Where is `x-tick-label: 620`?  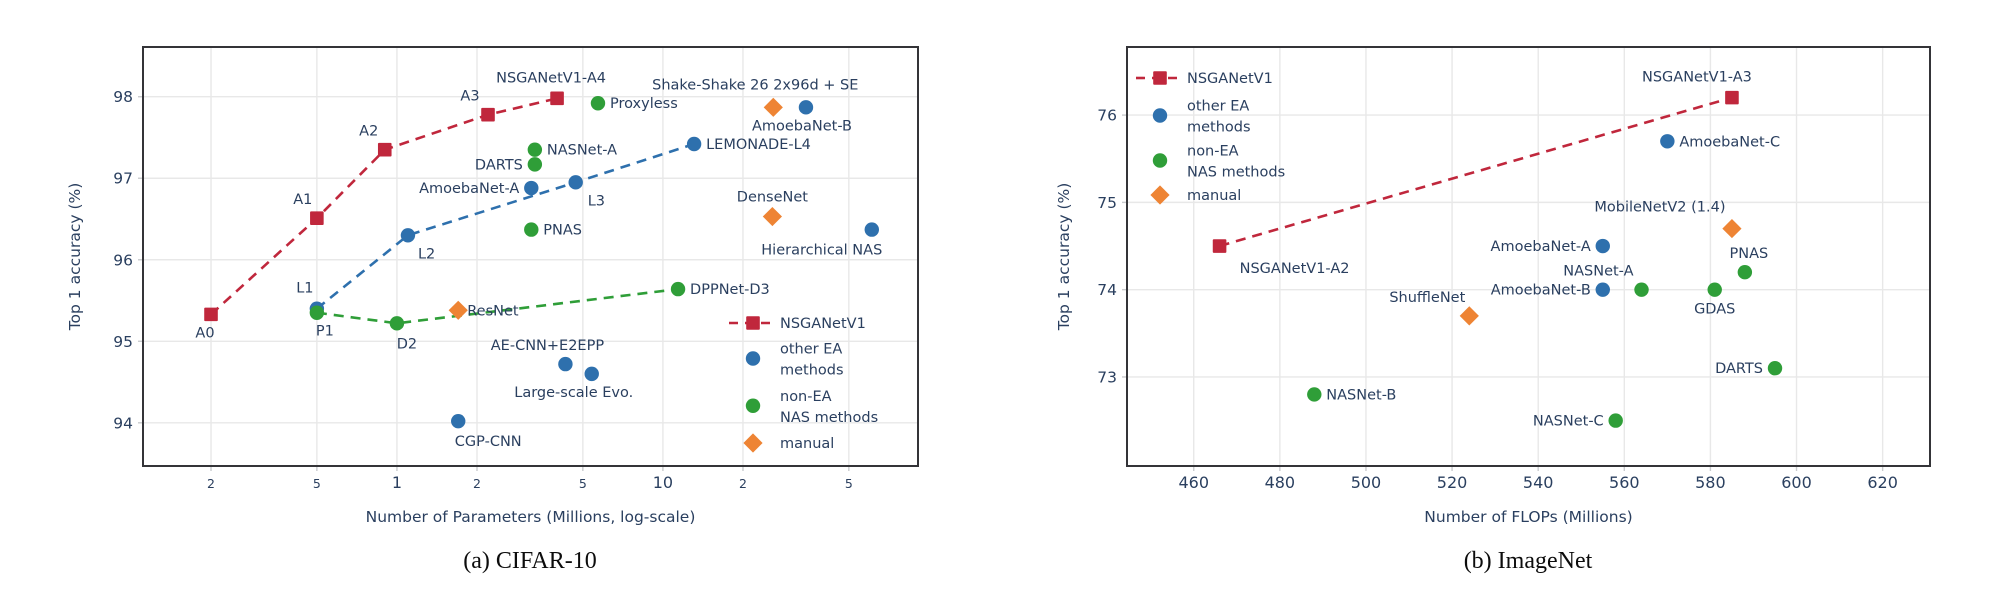 x-tick-label: 620 is located at coordinates (1882, 482).